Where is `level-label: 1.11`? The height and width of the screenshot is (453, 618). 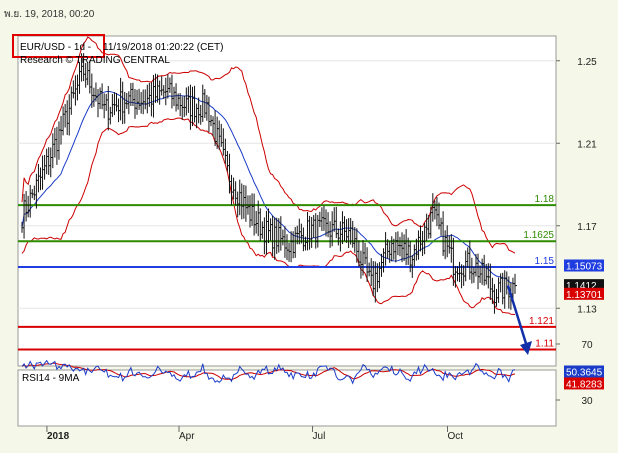 level-label: 1.11 is located at coordinates (544, 344).